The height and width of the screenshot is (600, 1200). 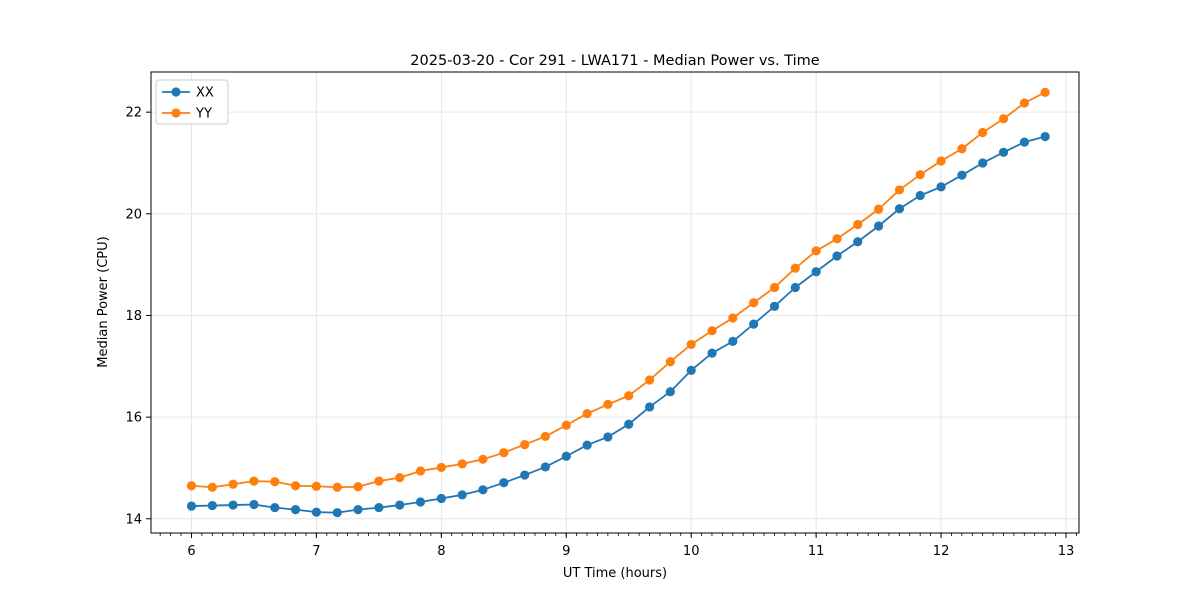 I want to click on legend-label: YY, so click(x=203, y=114).